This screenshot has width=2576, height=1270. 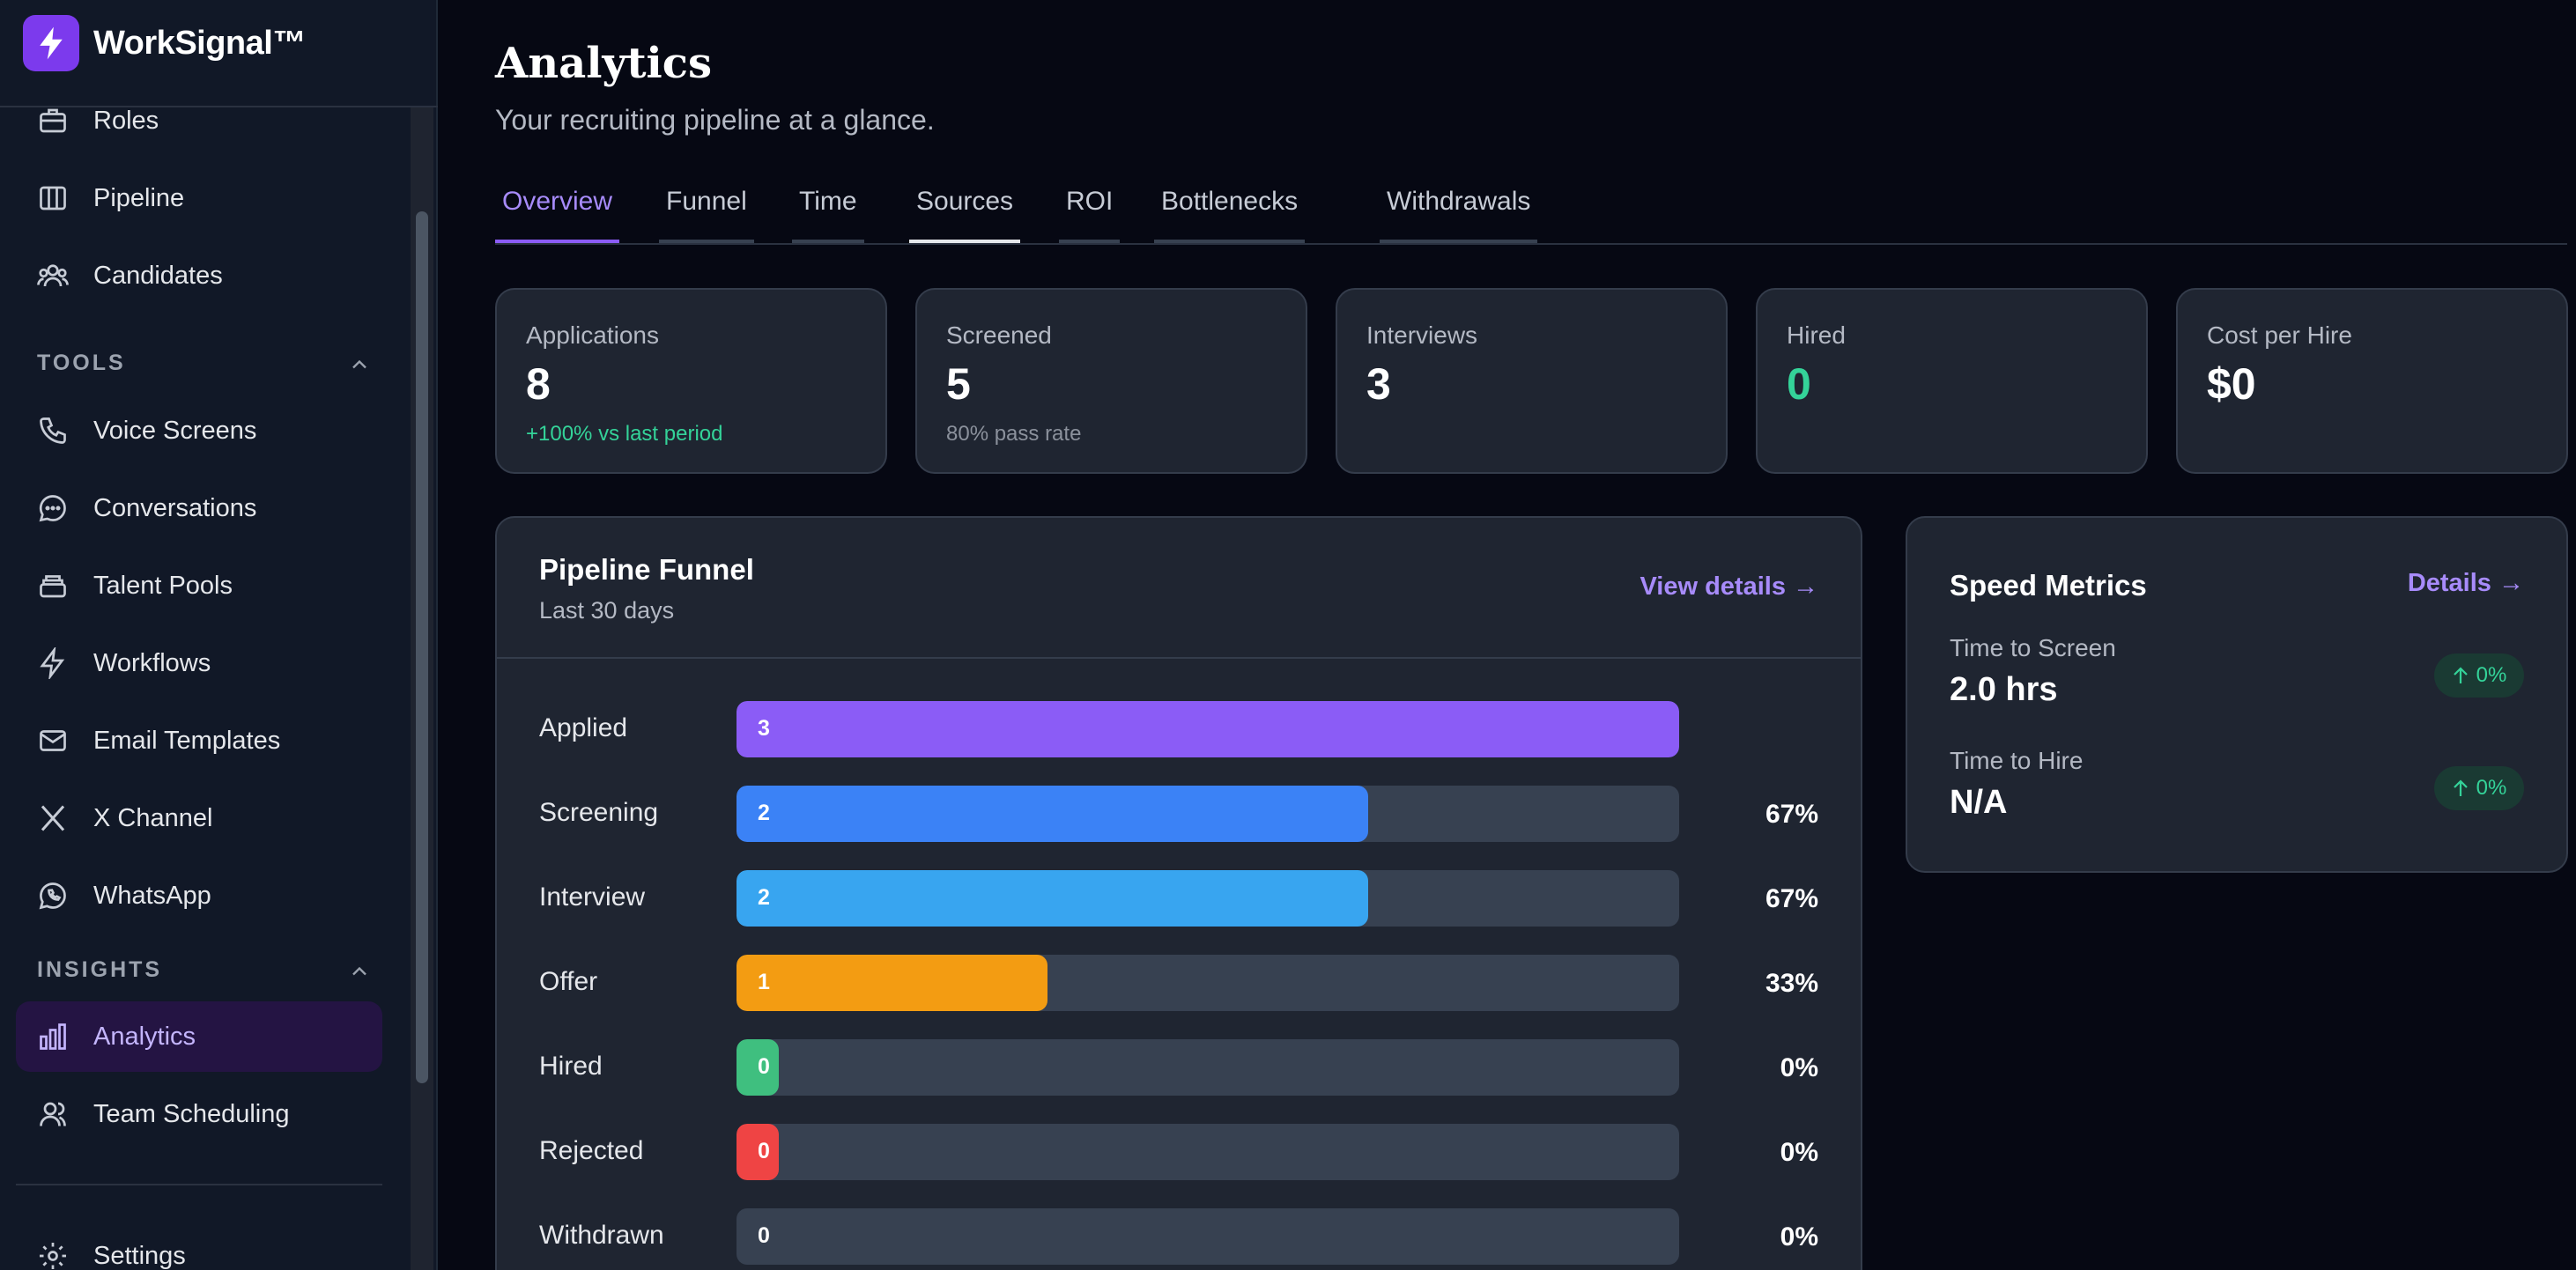 What do you see at coordinates (2017, 761) in the screenshot?
I see `metric-label: Time to Hire` at bounding box center [2017, 761].